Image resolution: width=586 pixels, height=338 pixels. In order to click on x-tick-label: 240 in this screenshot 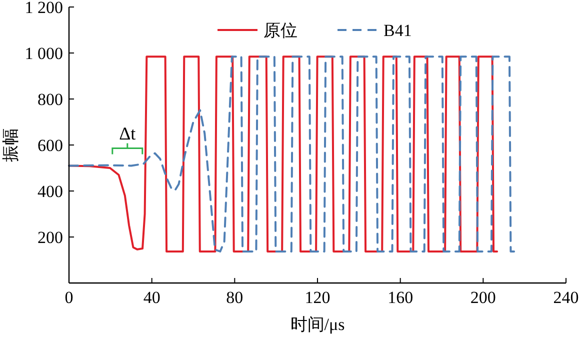, I will do `click(566, 297)`.